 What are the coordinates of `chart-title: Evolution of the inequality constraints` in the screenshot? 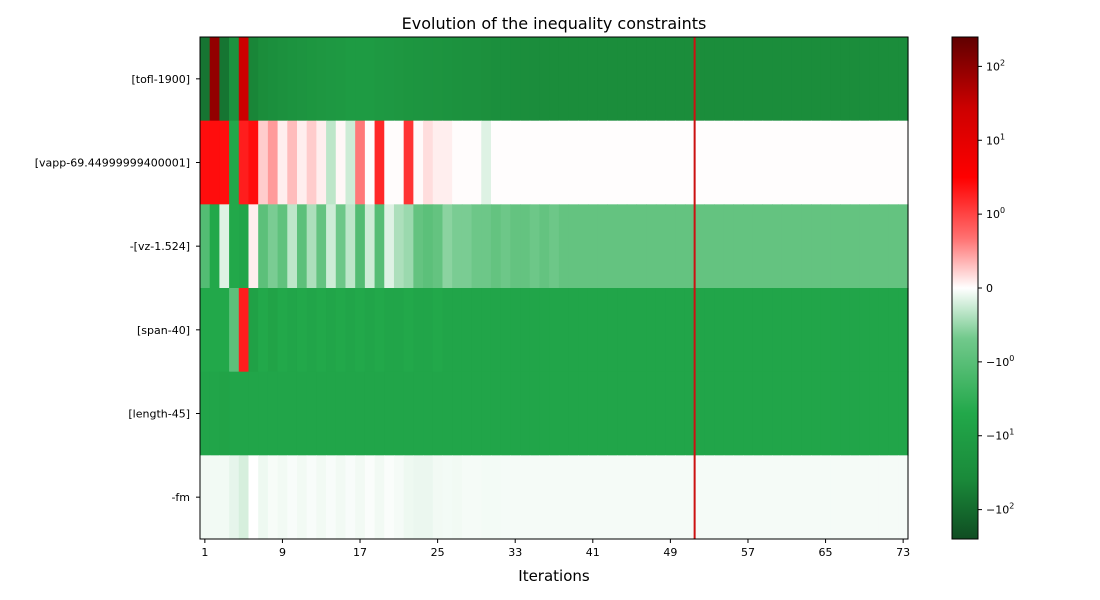 It's located at (554, 23).